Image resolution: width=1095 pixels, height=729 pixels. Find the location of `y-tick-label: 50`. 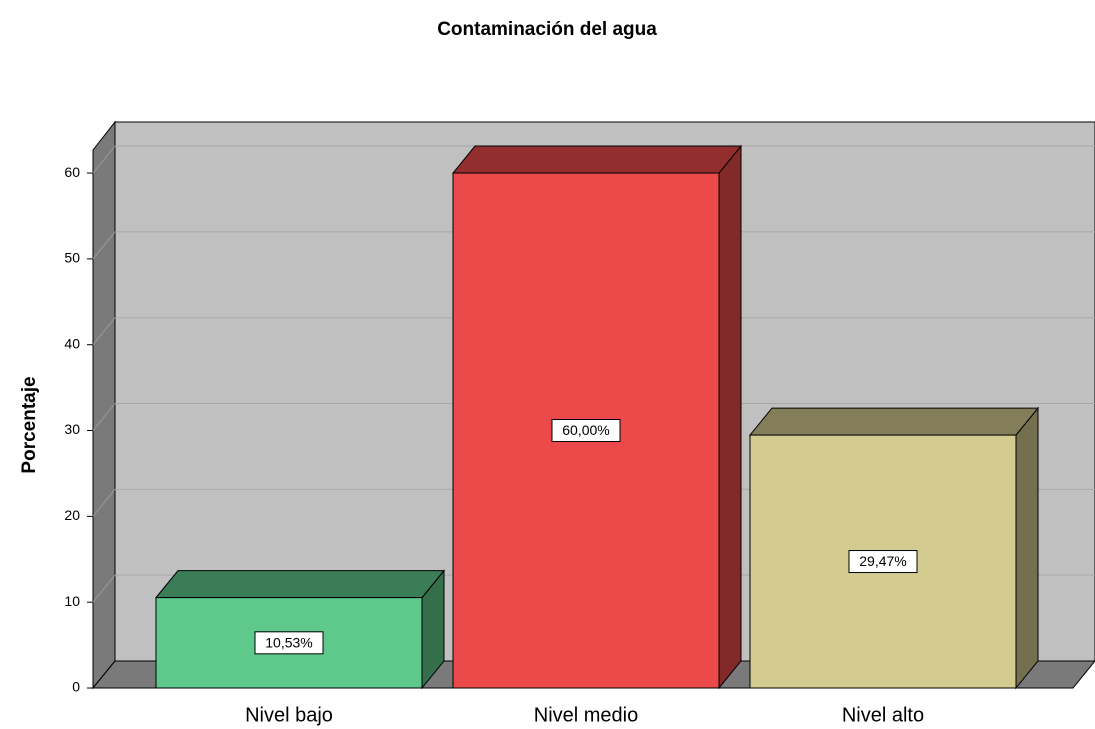

y-tick-label: 50 is located at coordinates (72, 258).